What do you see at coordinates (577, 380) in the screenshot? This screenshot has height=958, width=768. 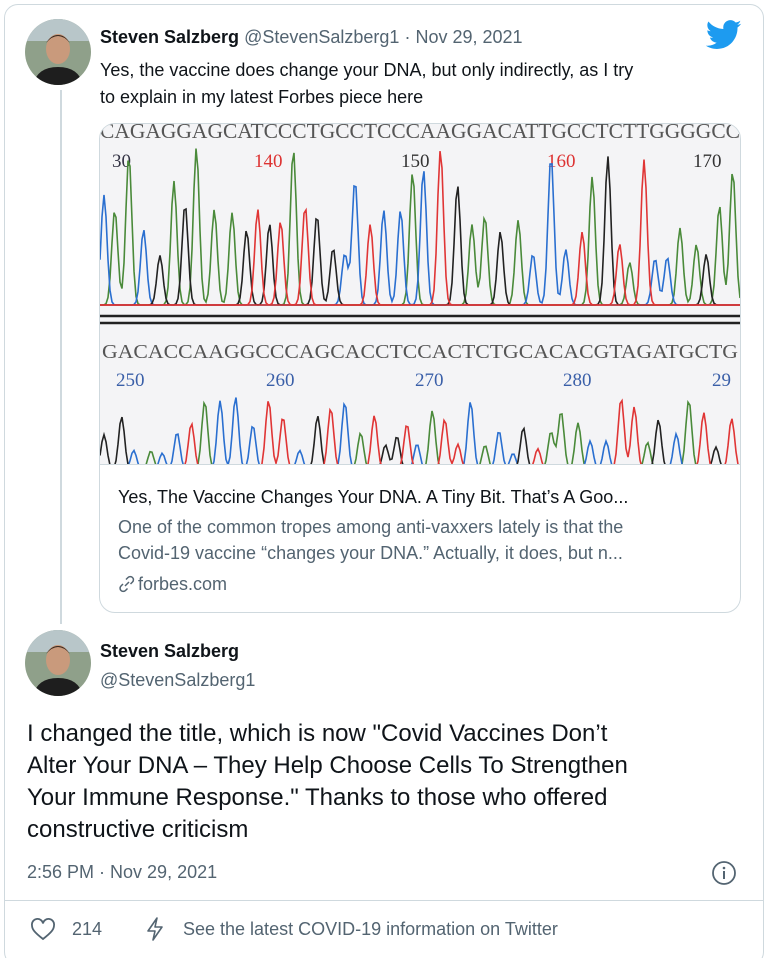 I see `position-label: 280` at bounding box center [577, 380].